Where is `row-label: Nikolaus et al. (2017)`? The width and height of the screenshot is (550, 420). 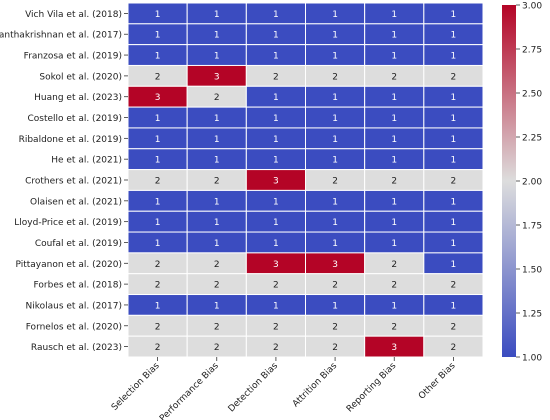 row-label: Nikolaus et al. (2017) is located at coordinates (74, 306).